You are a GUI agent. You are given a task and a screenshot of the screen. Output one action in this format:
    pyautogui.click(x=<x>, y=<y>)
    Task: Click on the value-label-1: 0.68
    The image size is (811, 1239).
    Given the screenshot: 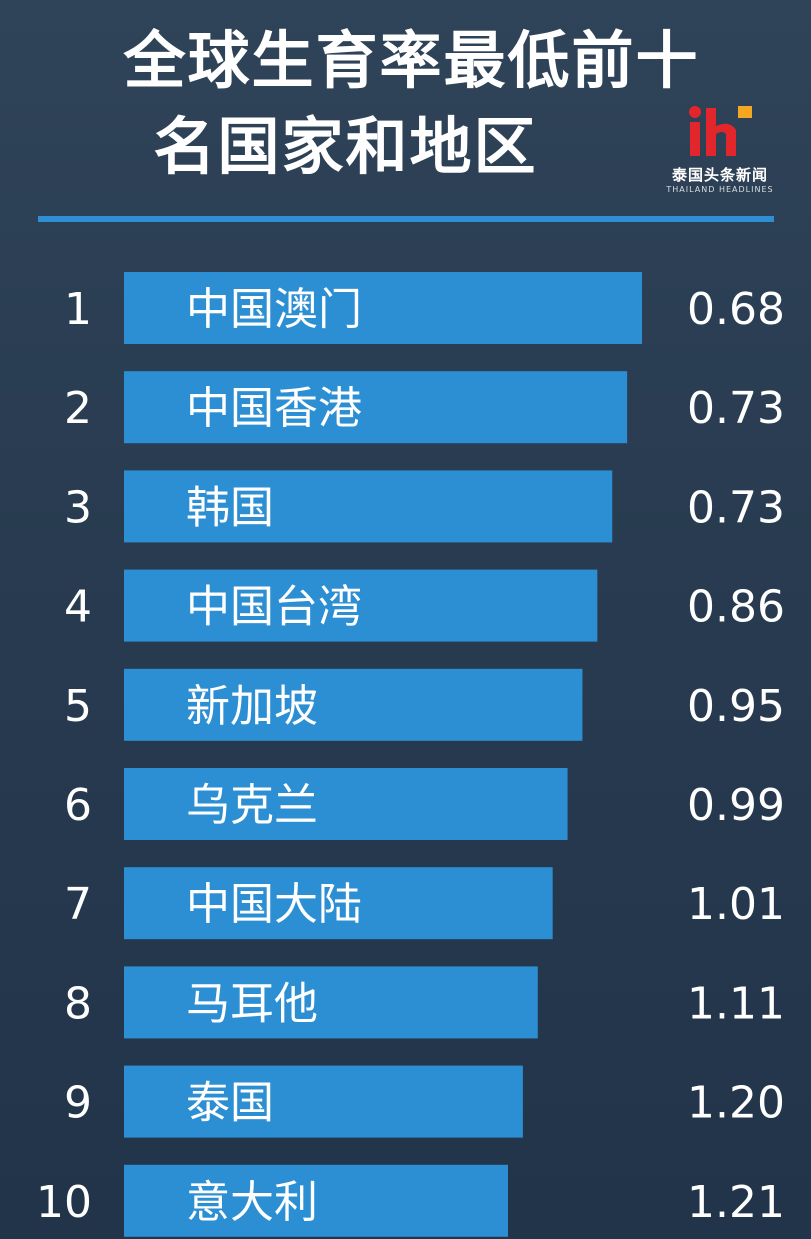 What is the action you would take?
    pyautogui.click(x=736, y=309)
    